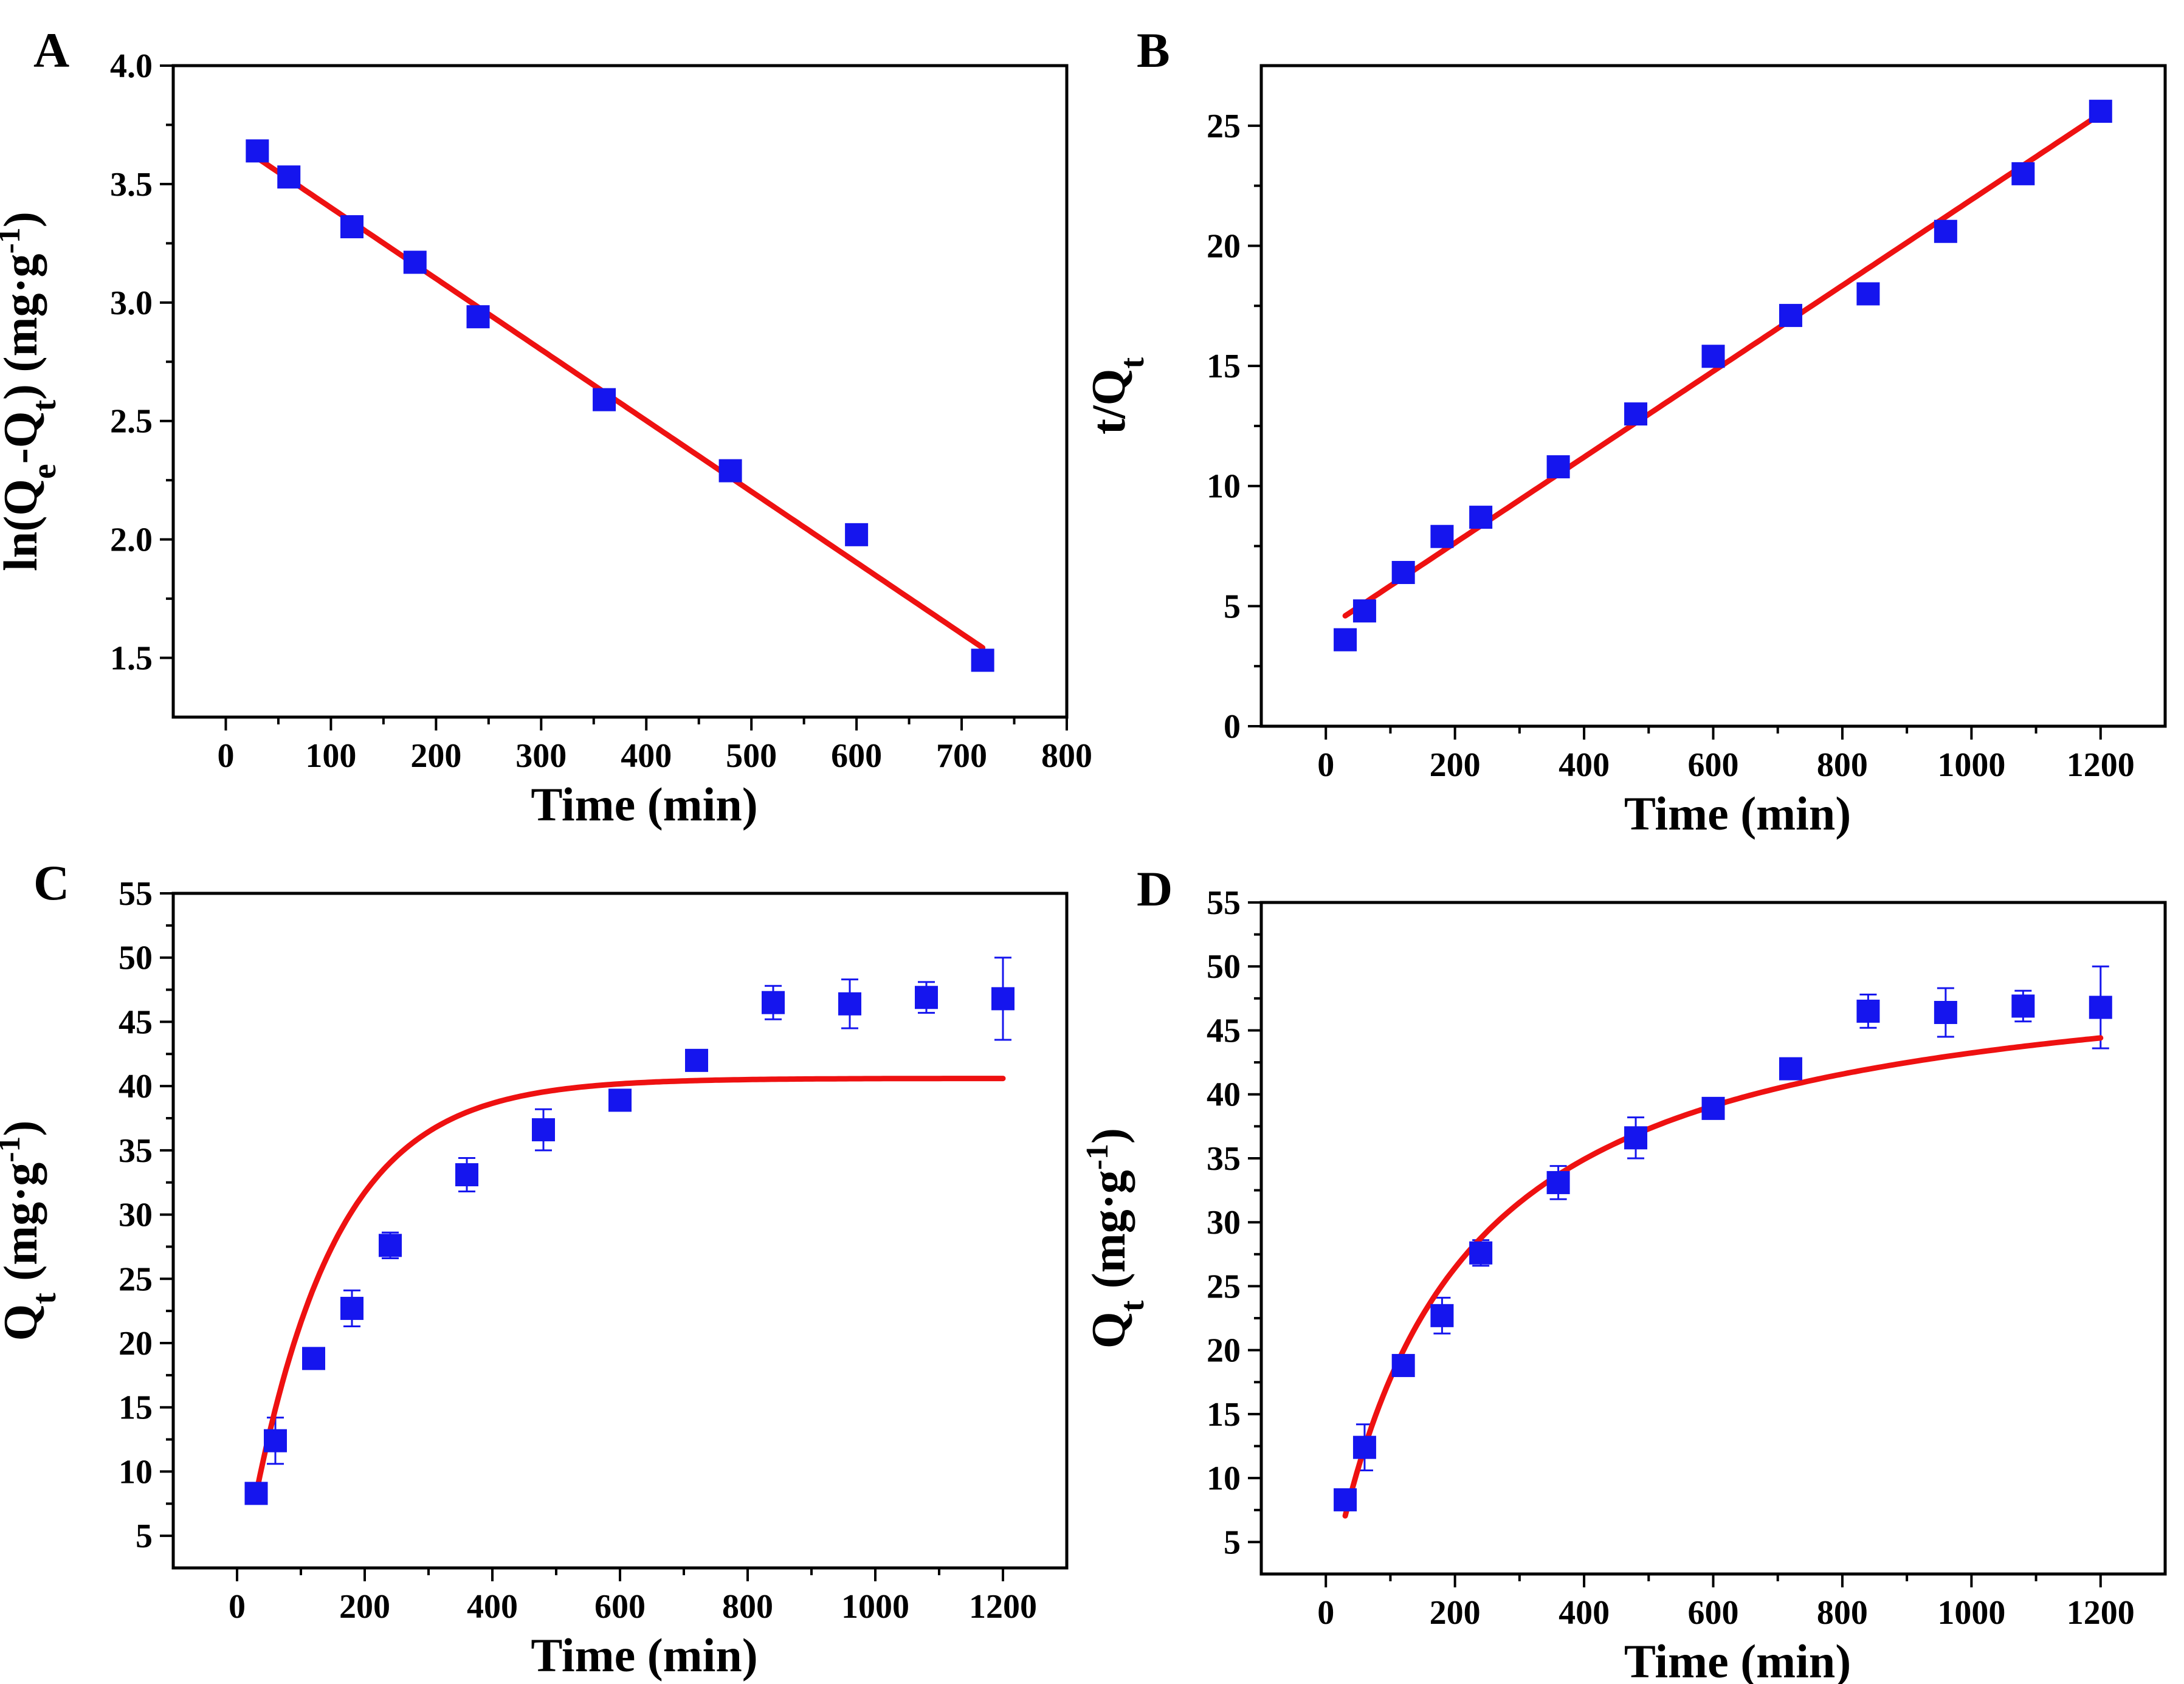 The height and width of the screenshot is (1684, 2184). I want to click on y-tick-label: 0, so click(1232, 727).